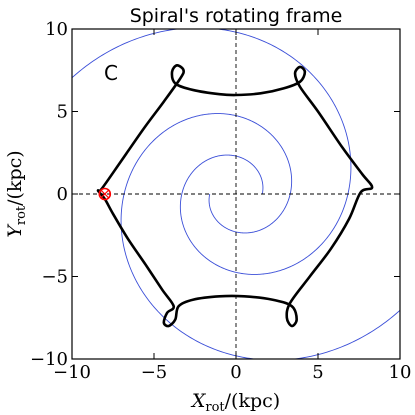 The width and height of the screenshot is (415, 415). Describe the element at coordinates (236, 16) in the screenshot. I see `chart-title: Spiral's rotating frame` at that location.